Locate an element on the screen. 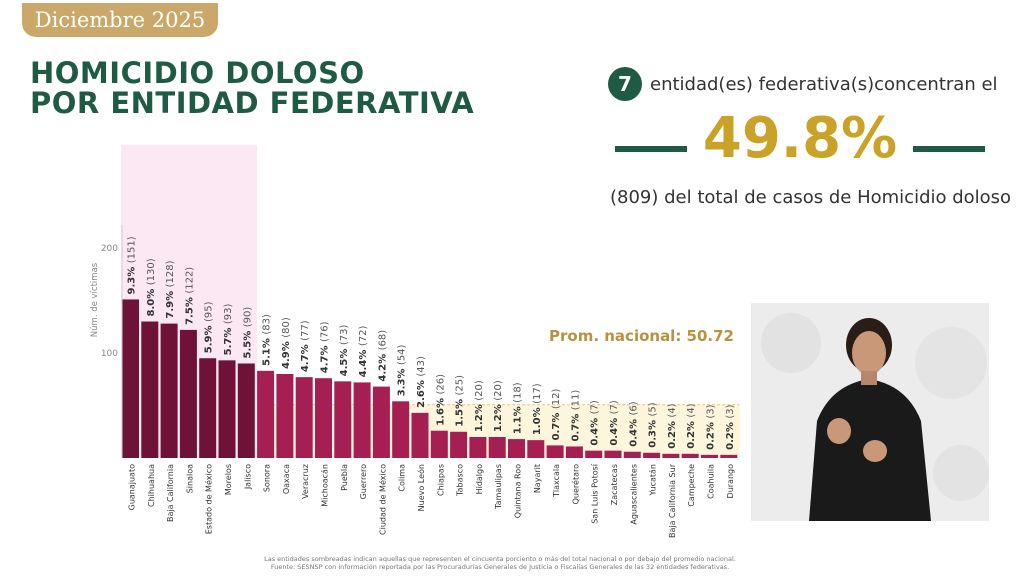  bar-count: (12) is located at coordinates (556, 399).